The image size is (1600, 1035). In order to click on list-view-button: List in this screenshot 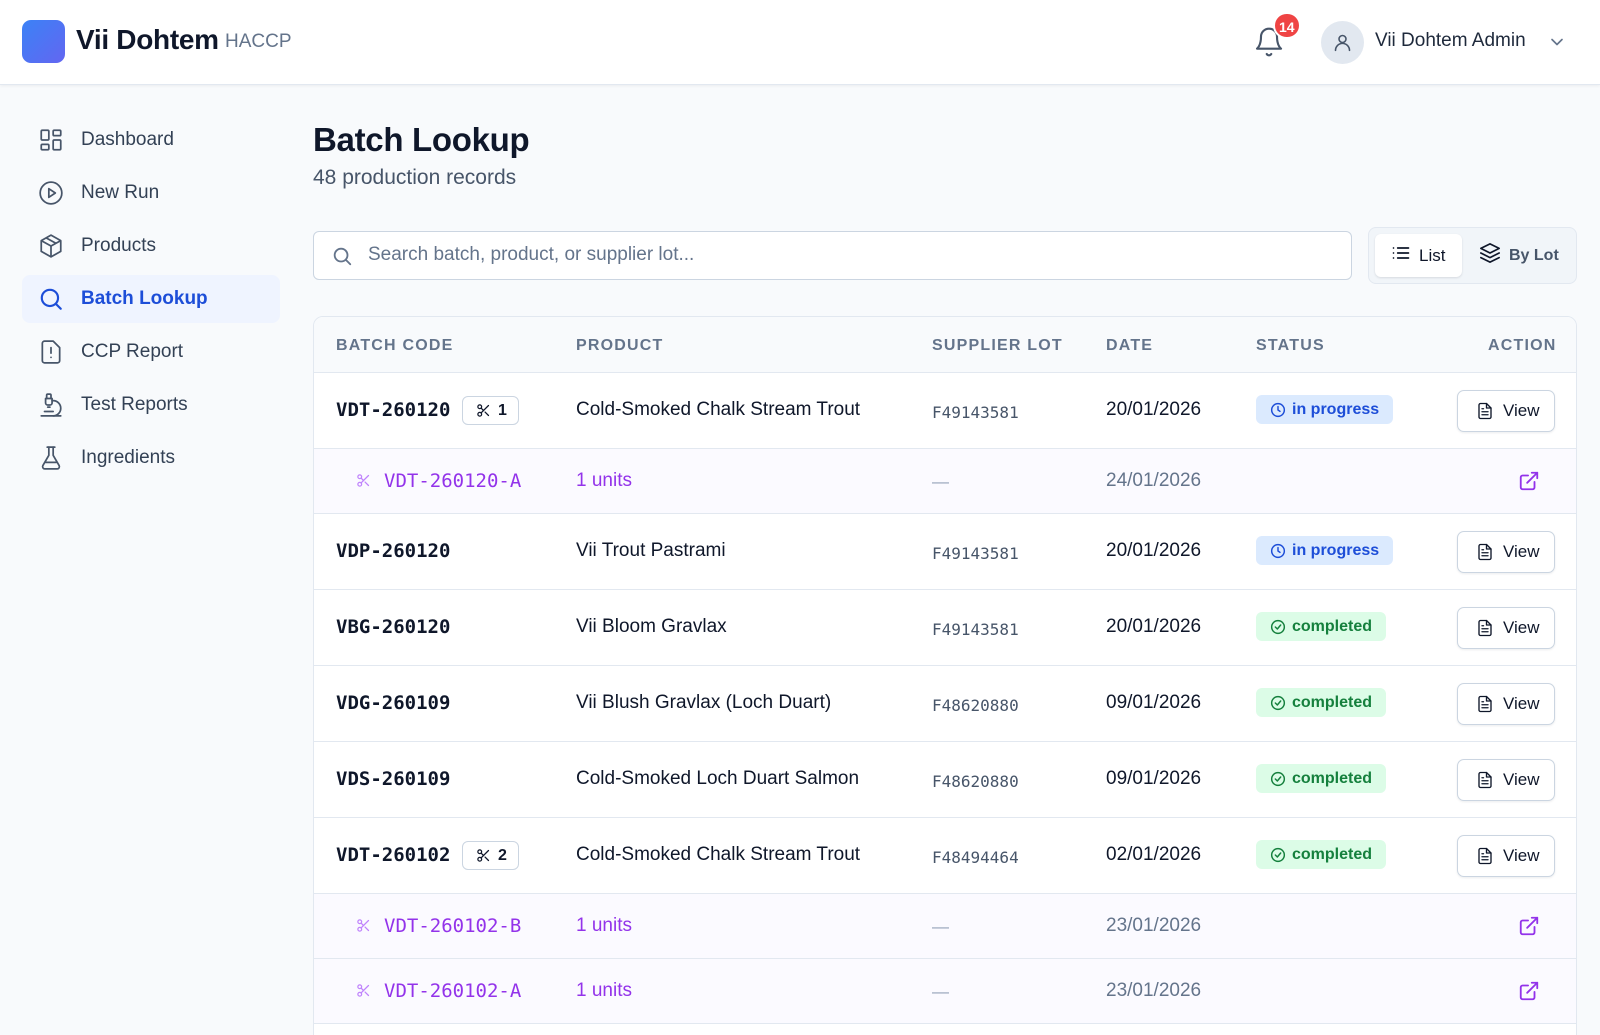, I will do `click(1418, 255)`.